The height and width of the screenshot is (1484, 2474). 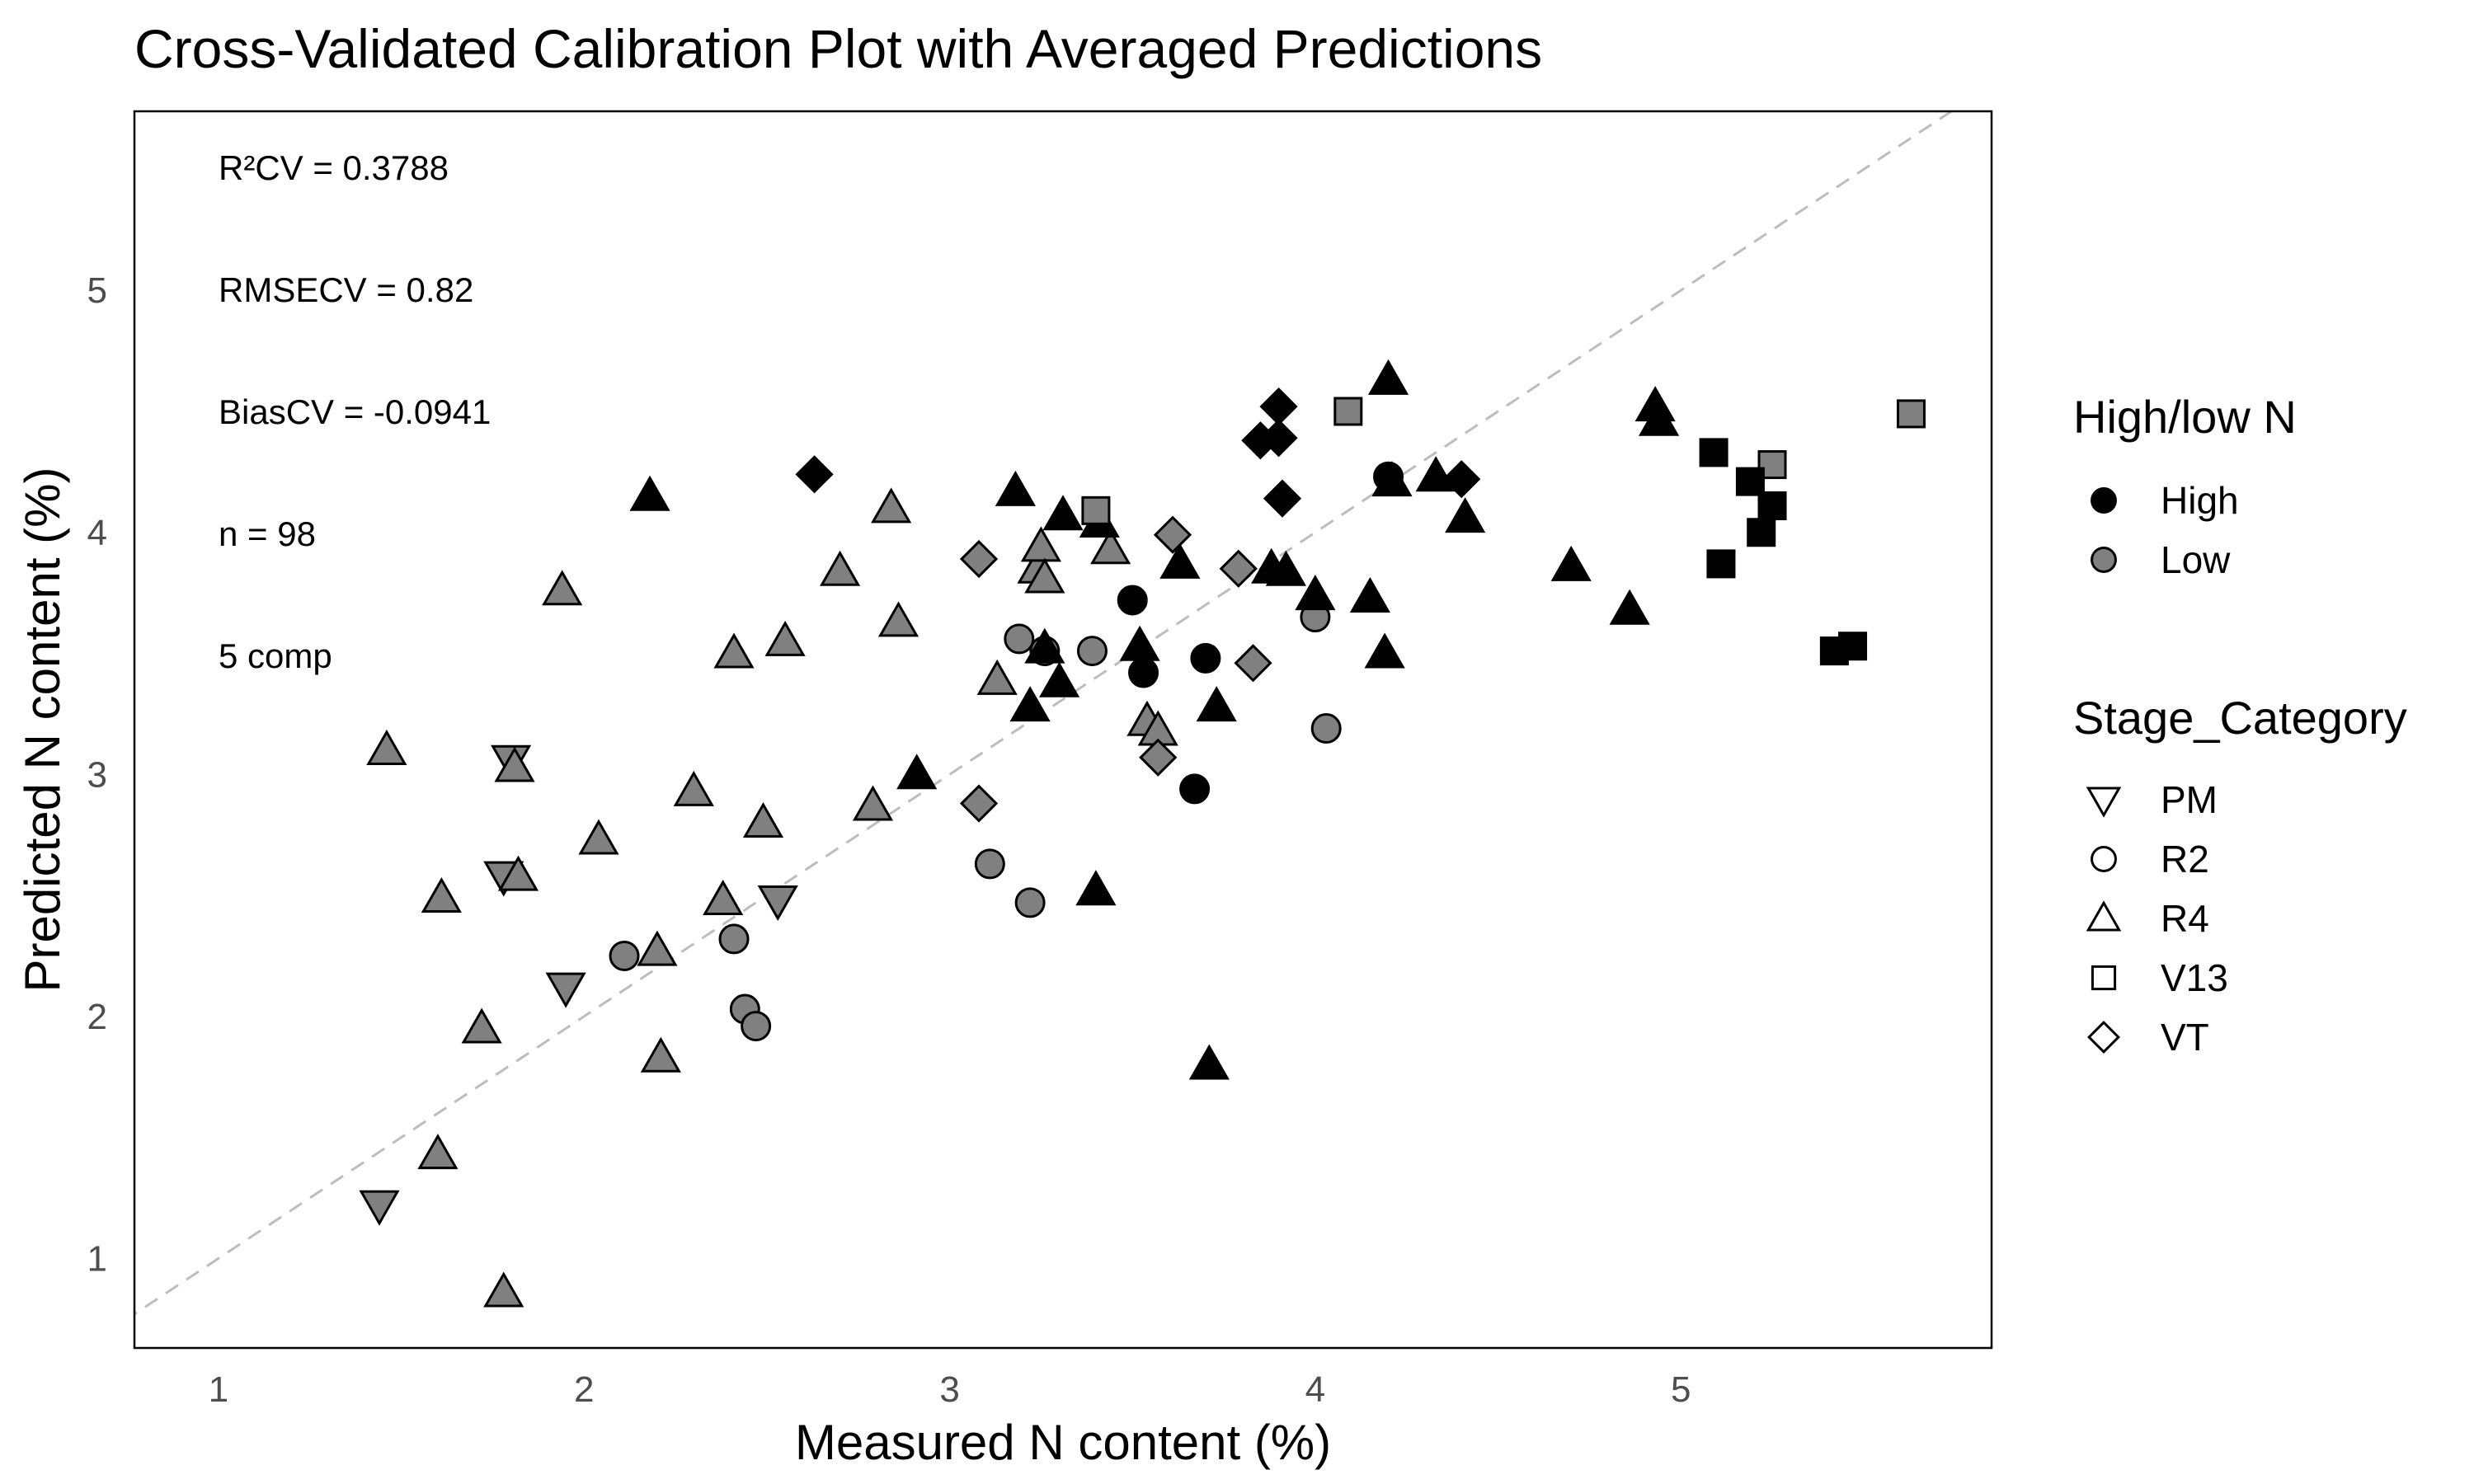 I want to click on legend-label: PM, so click(x=2189, y=799).